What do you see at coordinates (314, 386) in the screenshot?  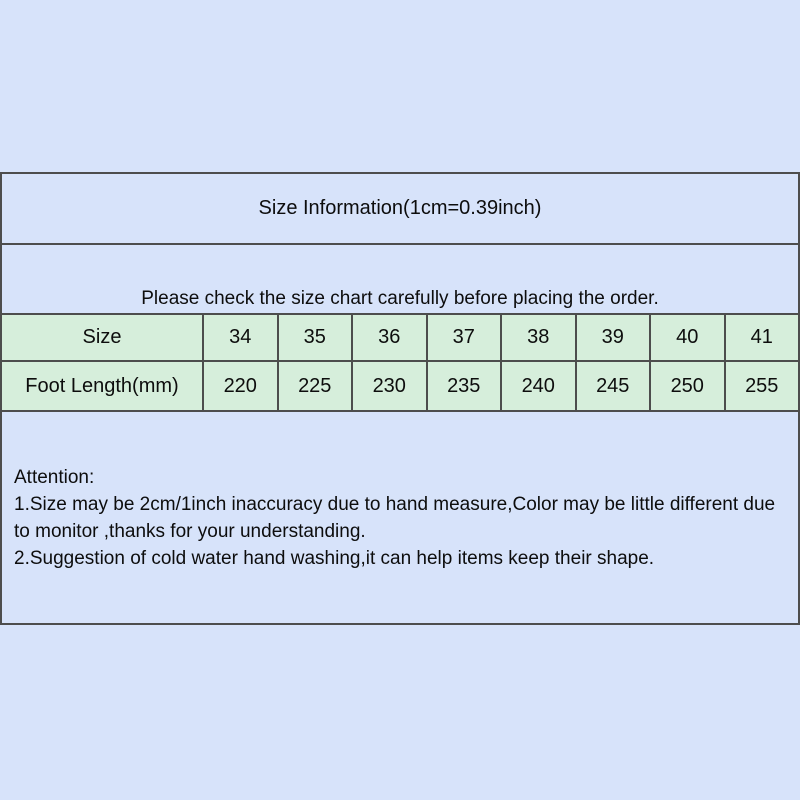 I see `foot-length-value-cell: 225` at bounding box center [314, 386].